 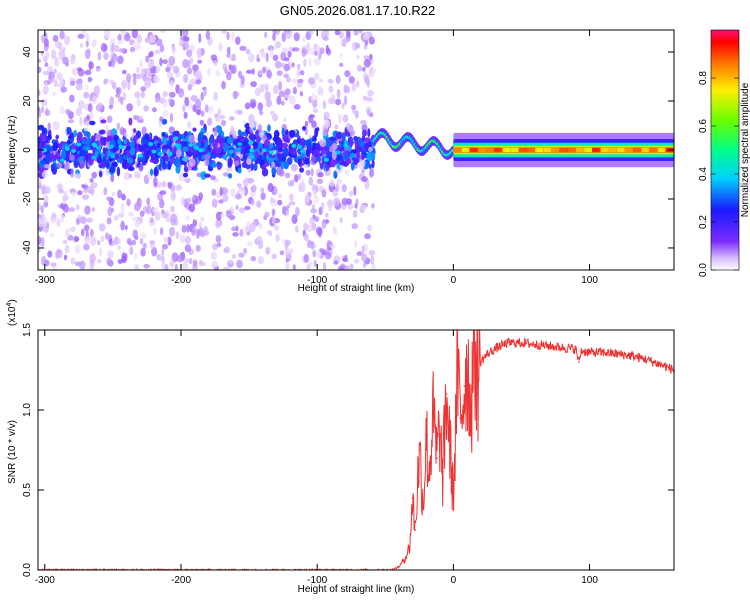 I want to click on colorbar-gradient, so click(x=725, y=150).